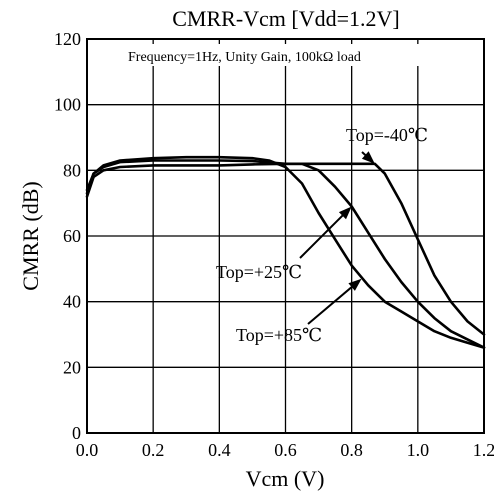 The height and width of the screenshot is (499, 494). I want to click on x-tick-label: 0.6, so click(285, 450).